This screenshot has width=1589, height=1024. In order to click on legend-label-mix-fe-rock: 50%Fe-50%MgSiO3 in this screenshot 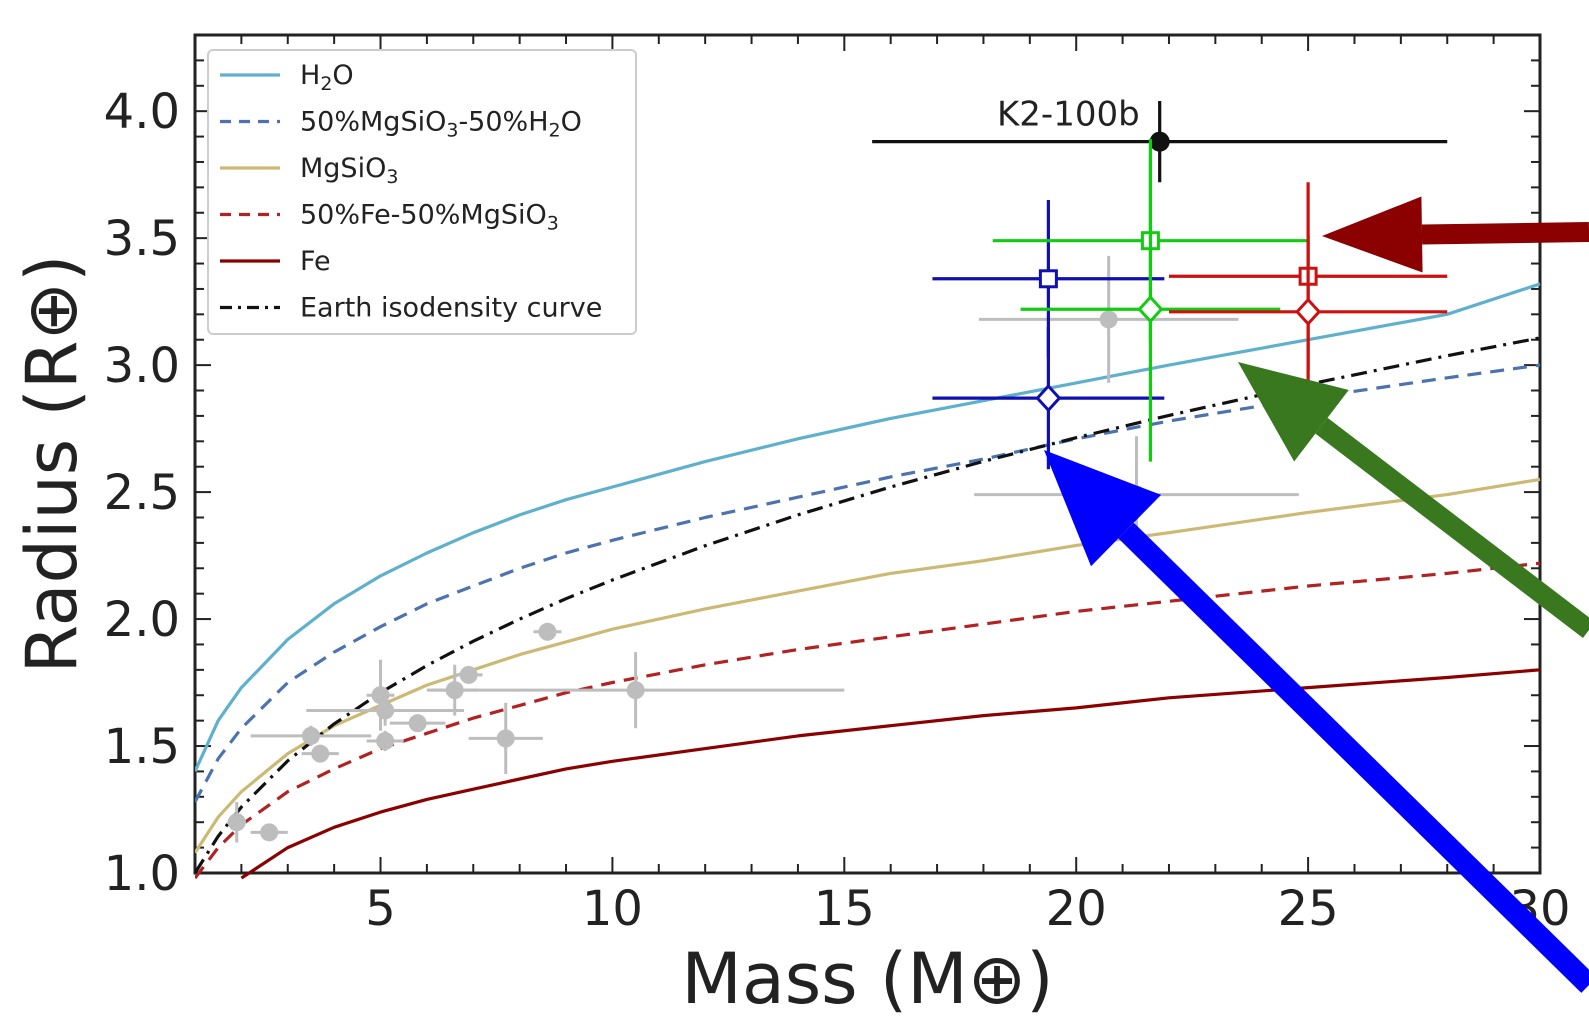, I will do `click(429, 217)`.